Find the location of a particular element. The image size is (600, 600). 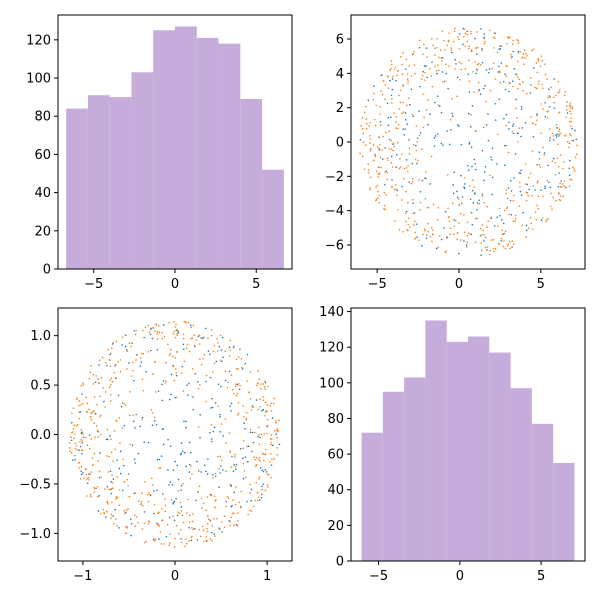

y-tick-label: 0 is located at coordinates (340, 562).